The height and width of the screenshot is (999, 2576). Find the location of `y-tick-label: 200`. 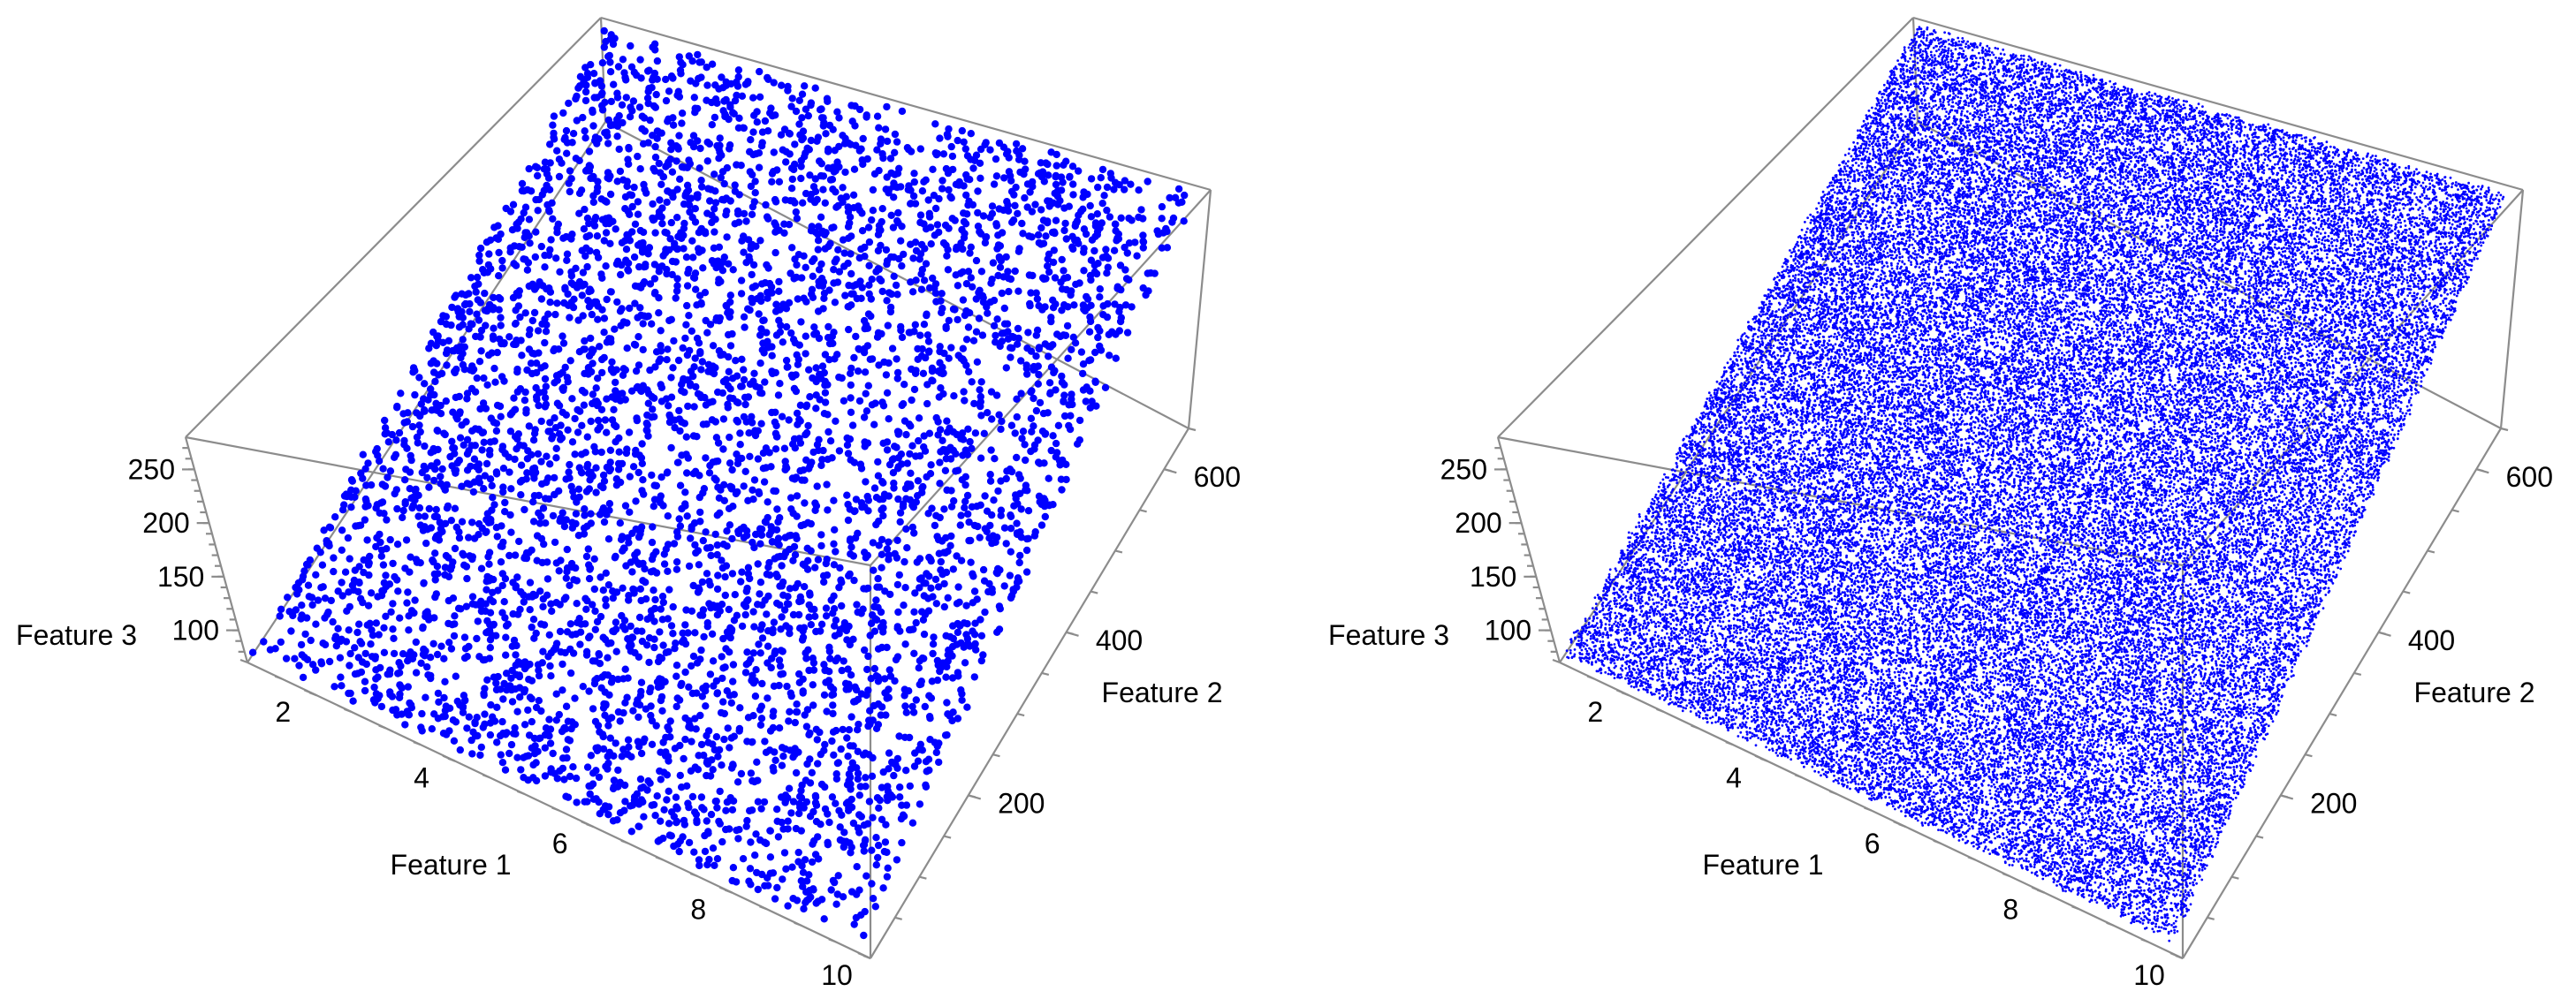

y-tick-label: 200 is located at coordinates (2333, 803).